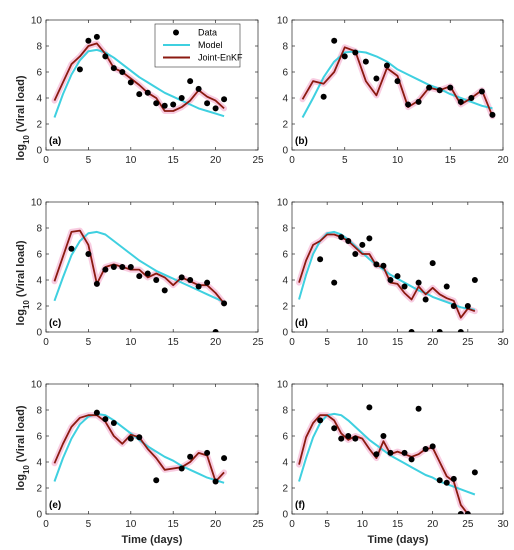  Describe the element at coordinates (55, 141) in the screenshot. I see `panel-label-a: (a)` at that location.